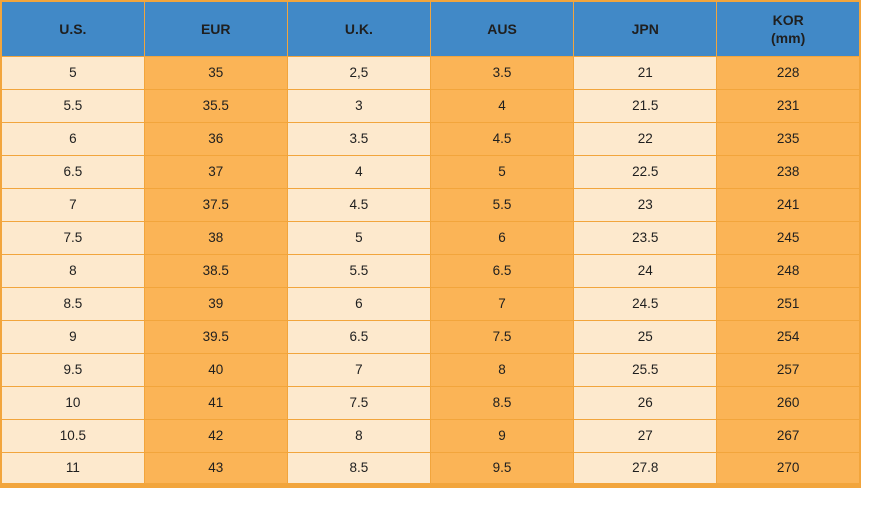 This screenshot has width=869, height=527. Describe the element at coordinates (788, 204) in the screenshot. I see `table-cell: 241` at that location.